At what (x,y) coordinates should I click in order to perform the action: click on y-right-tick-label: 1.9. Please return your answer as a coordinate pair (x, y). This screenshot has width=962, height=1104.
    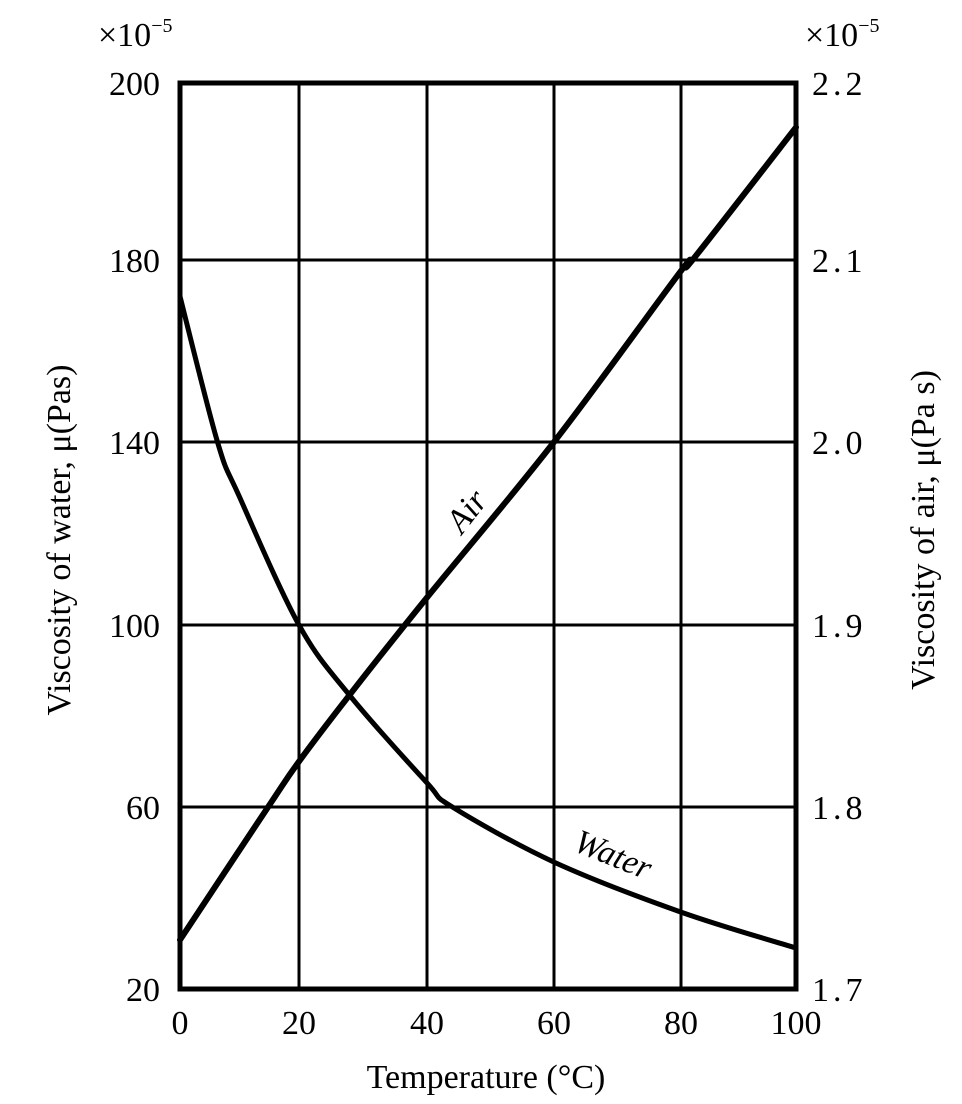
    Looking at the image, I should click on (839, 626).